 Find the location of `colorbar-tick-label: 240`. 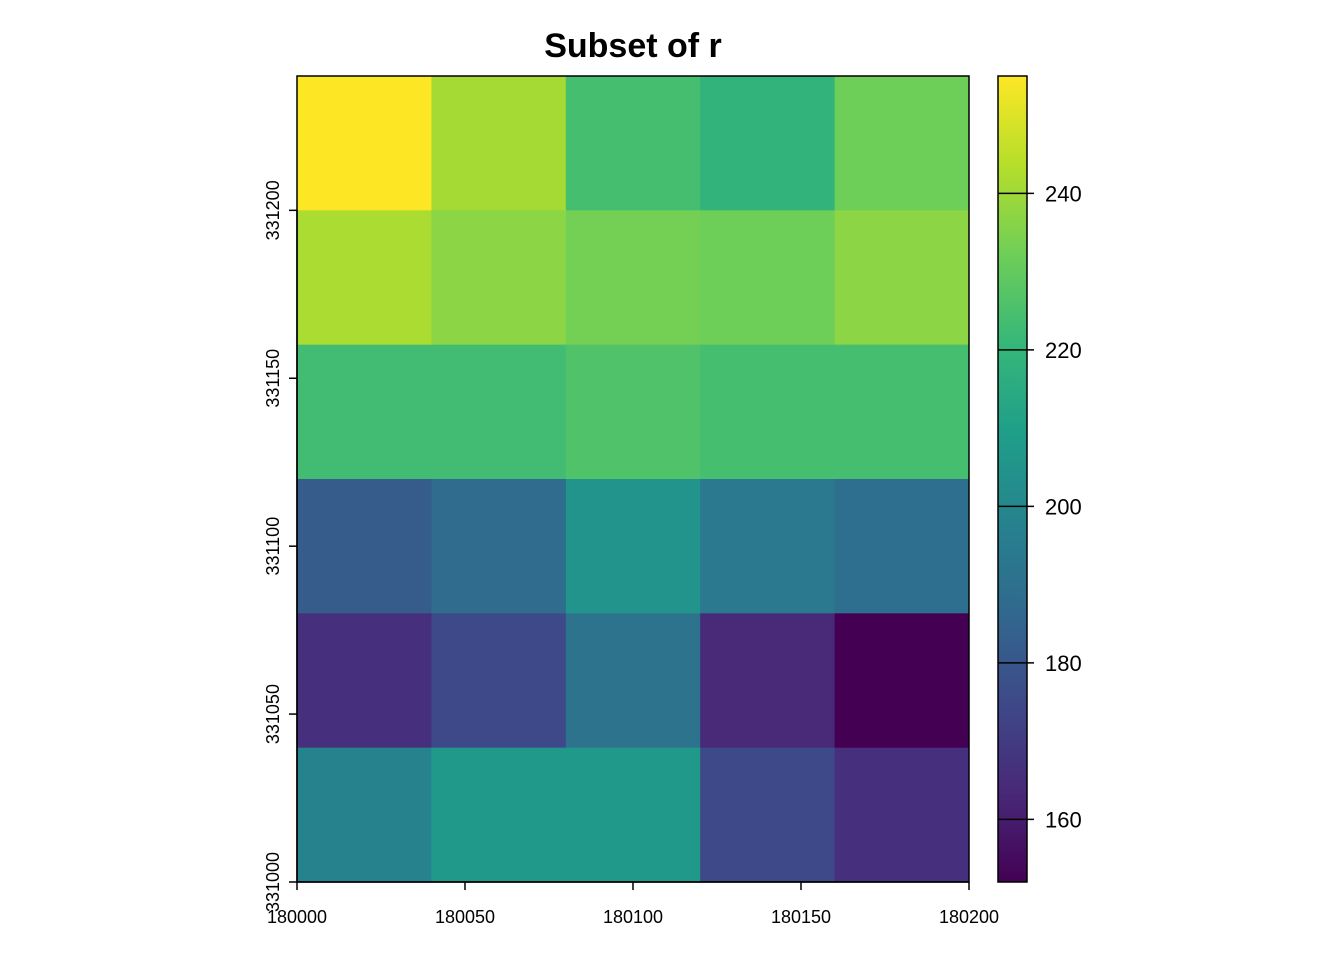

colorbar-tick-label: 240 is located at coordinates (1063, 193).